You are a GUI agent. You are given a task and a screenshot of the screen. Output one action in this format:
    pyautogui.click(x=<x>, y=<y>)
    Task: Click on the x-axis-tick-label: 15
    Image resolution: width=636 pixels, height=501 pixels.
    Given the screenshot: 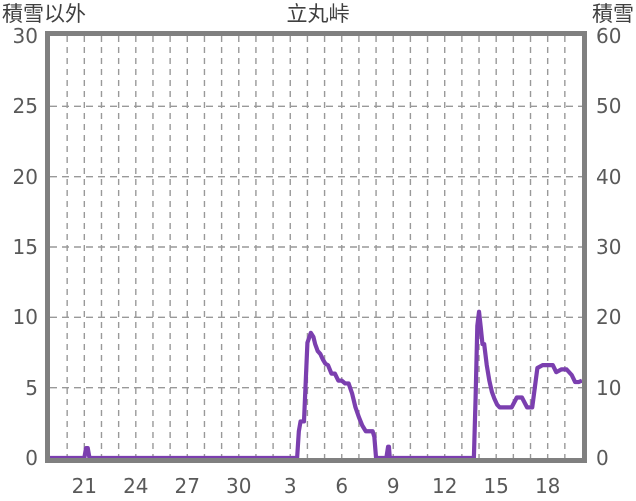 What is the action you would take?
    pyautogui.click(x=496, y=486)
    